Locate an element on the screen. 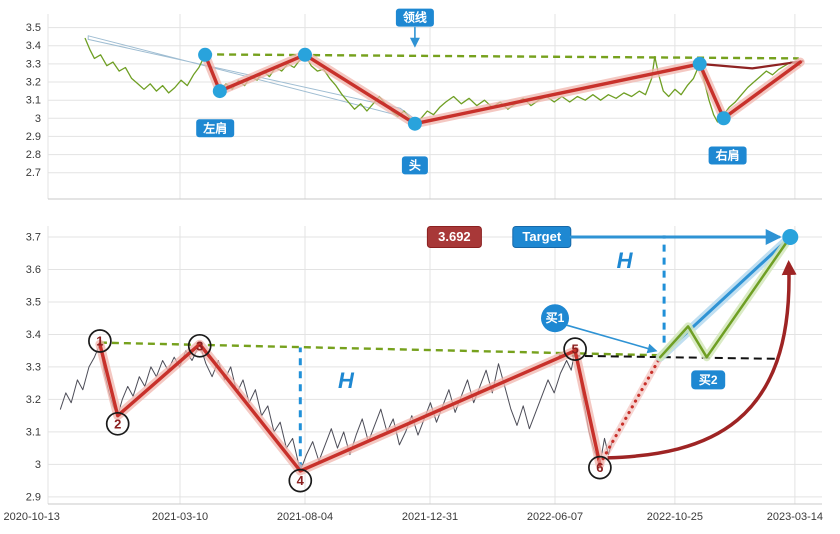 The image size is (840, 534). buy1-badge-text: 买1 is located at coordinates (555, 318).